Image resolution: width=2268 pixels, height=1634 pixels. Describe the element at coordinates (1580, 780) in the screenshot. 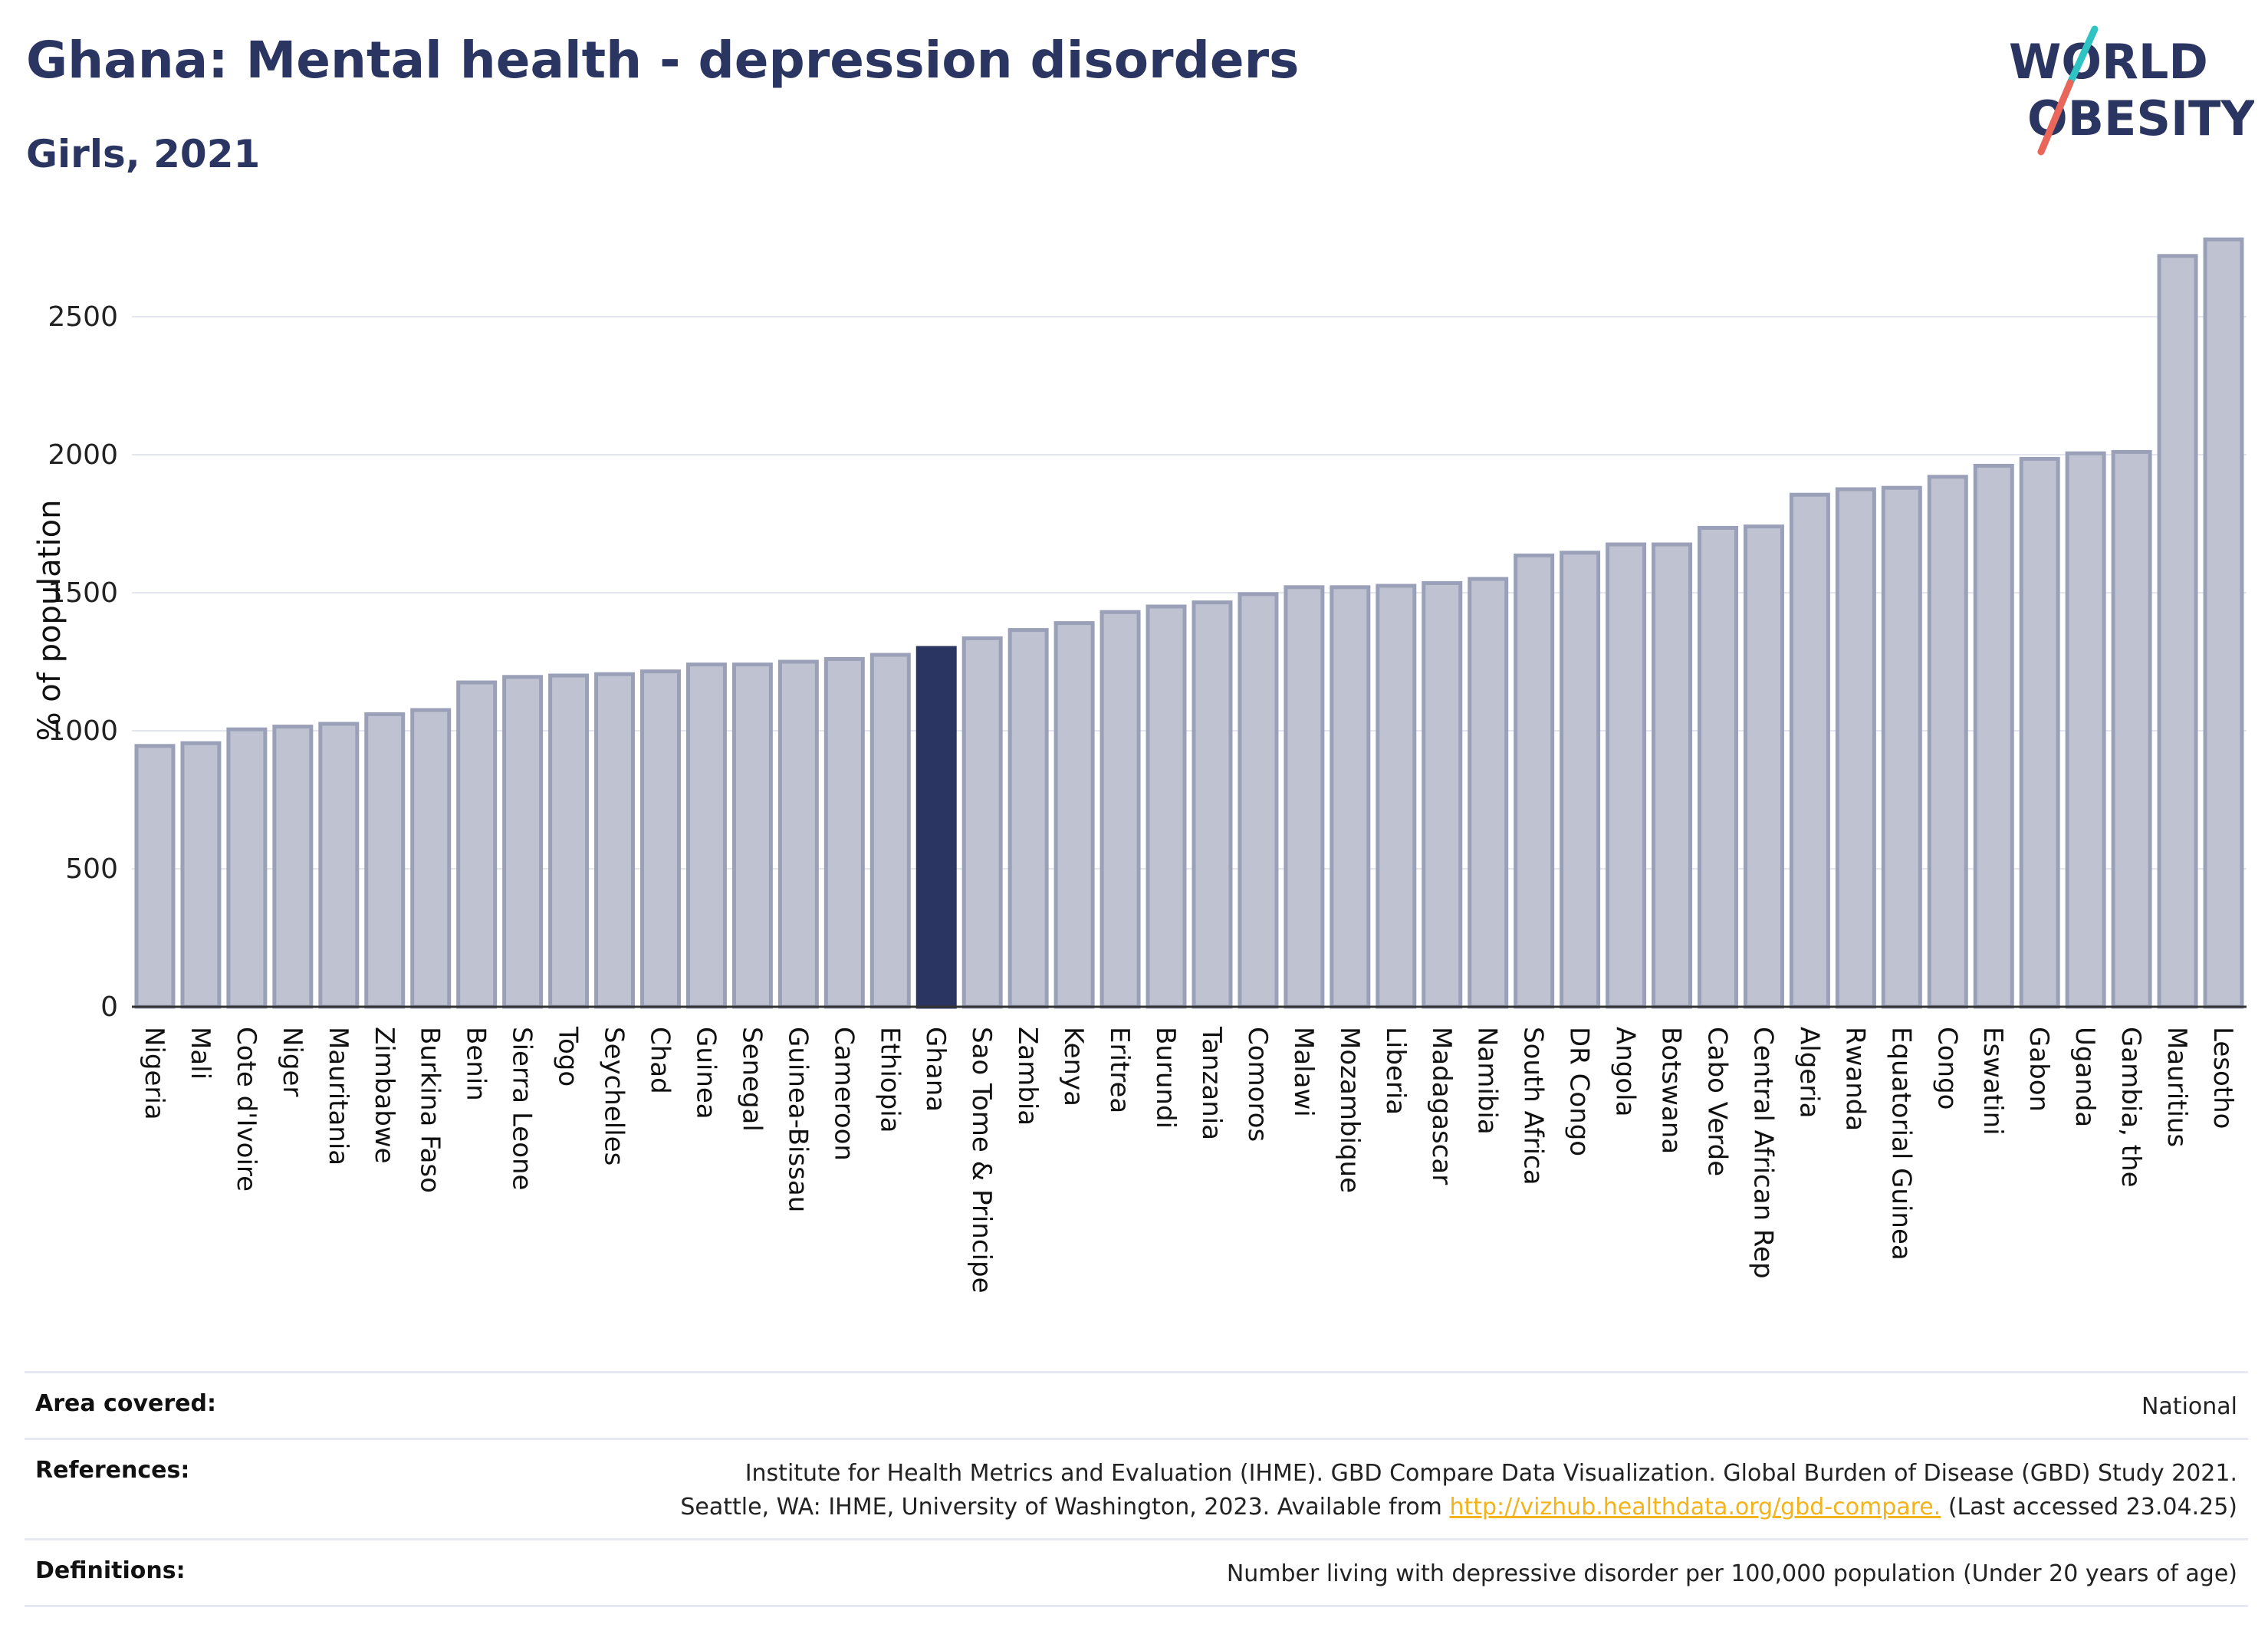

I see `bar-dr-congo` at that location.